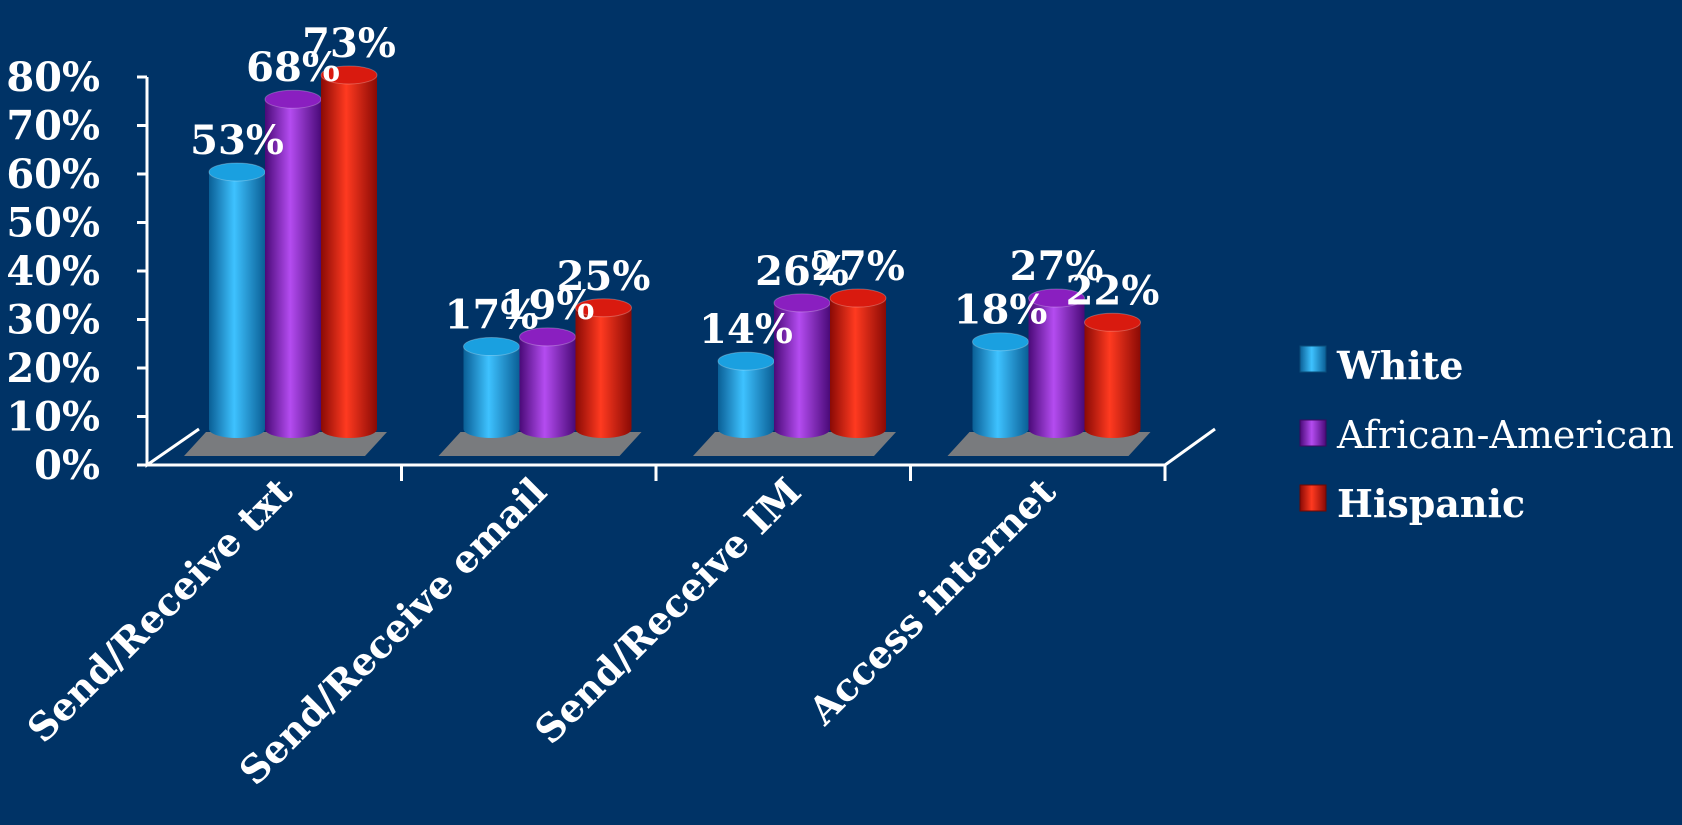 This screenshot has height=825, width=1682. What do you see at coordinates (668, 611) in the screenshot?
I see `x-category-label-send-receive-im: Send/Receive IM` at bounding box center [668, 611].